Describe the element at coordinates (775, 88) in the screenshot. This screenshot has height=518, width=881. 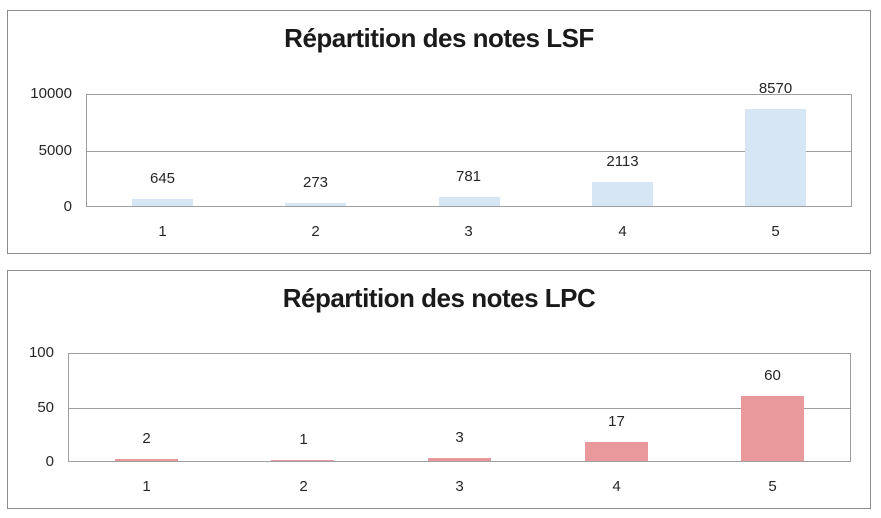
I see `bar-value-label: 8570` at that location.